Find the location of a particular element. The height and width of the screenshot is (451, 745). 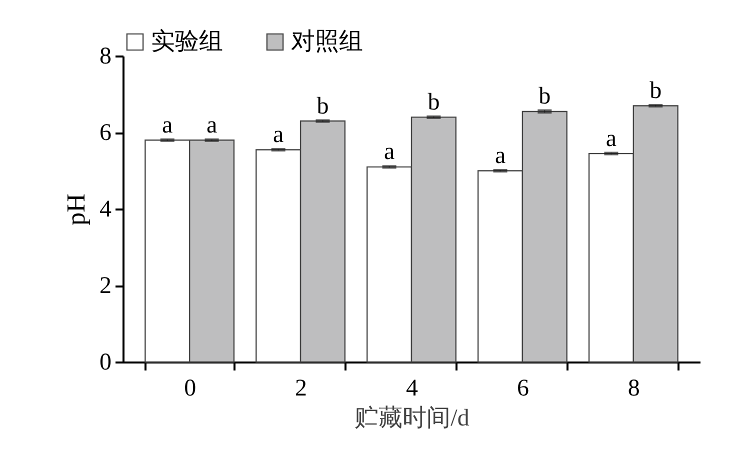

x-axis-title: 贮藏时间/d is located at coordinates (412, 419).